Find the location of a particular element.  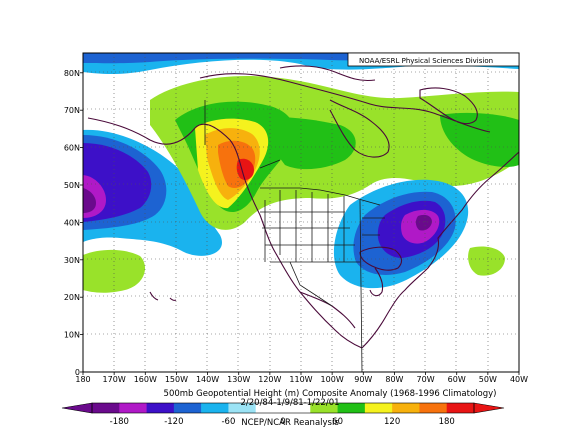

colorbar-tick-label: 180 is located at coordinates (447, 422).